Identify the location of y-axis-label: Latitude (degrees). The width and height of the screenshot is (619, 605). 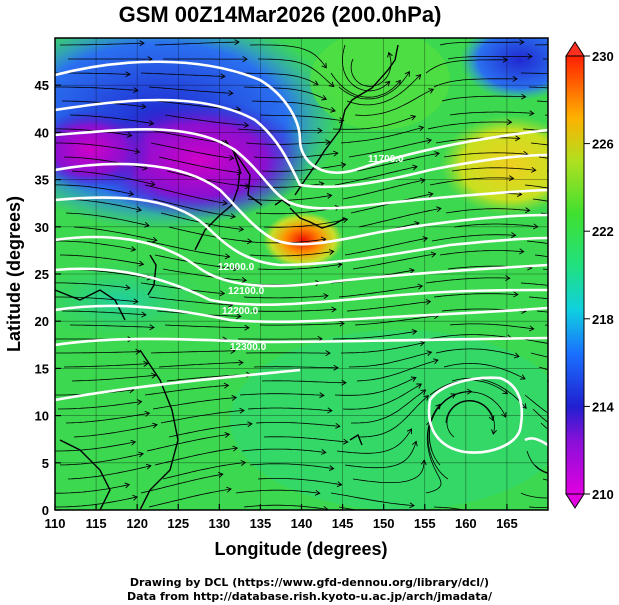
(14, 274).